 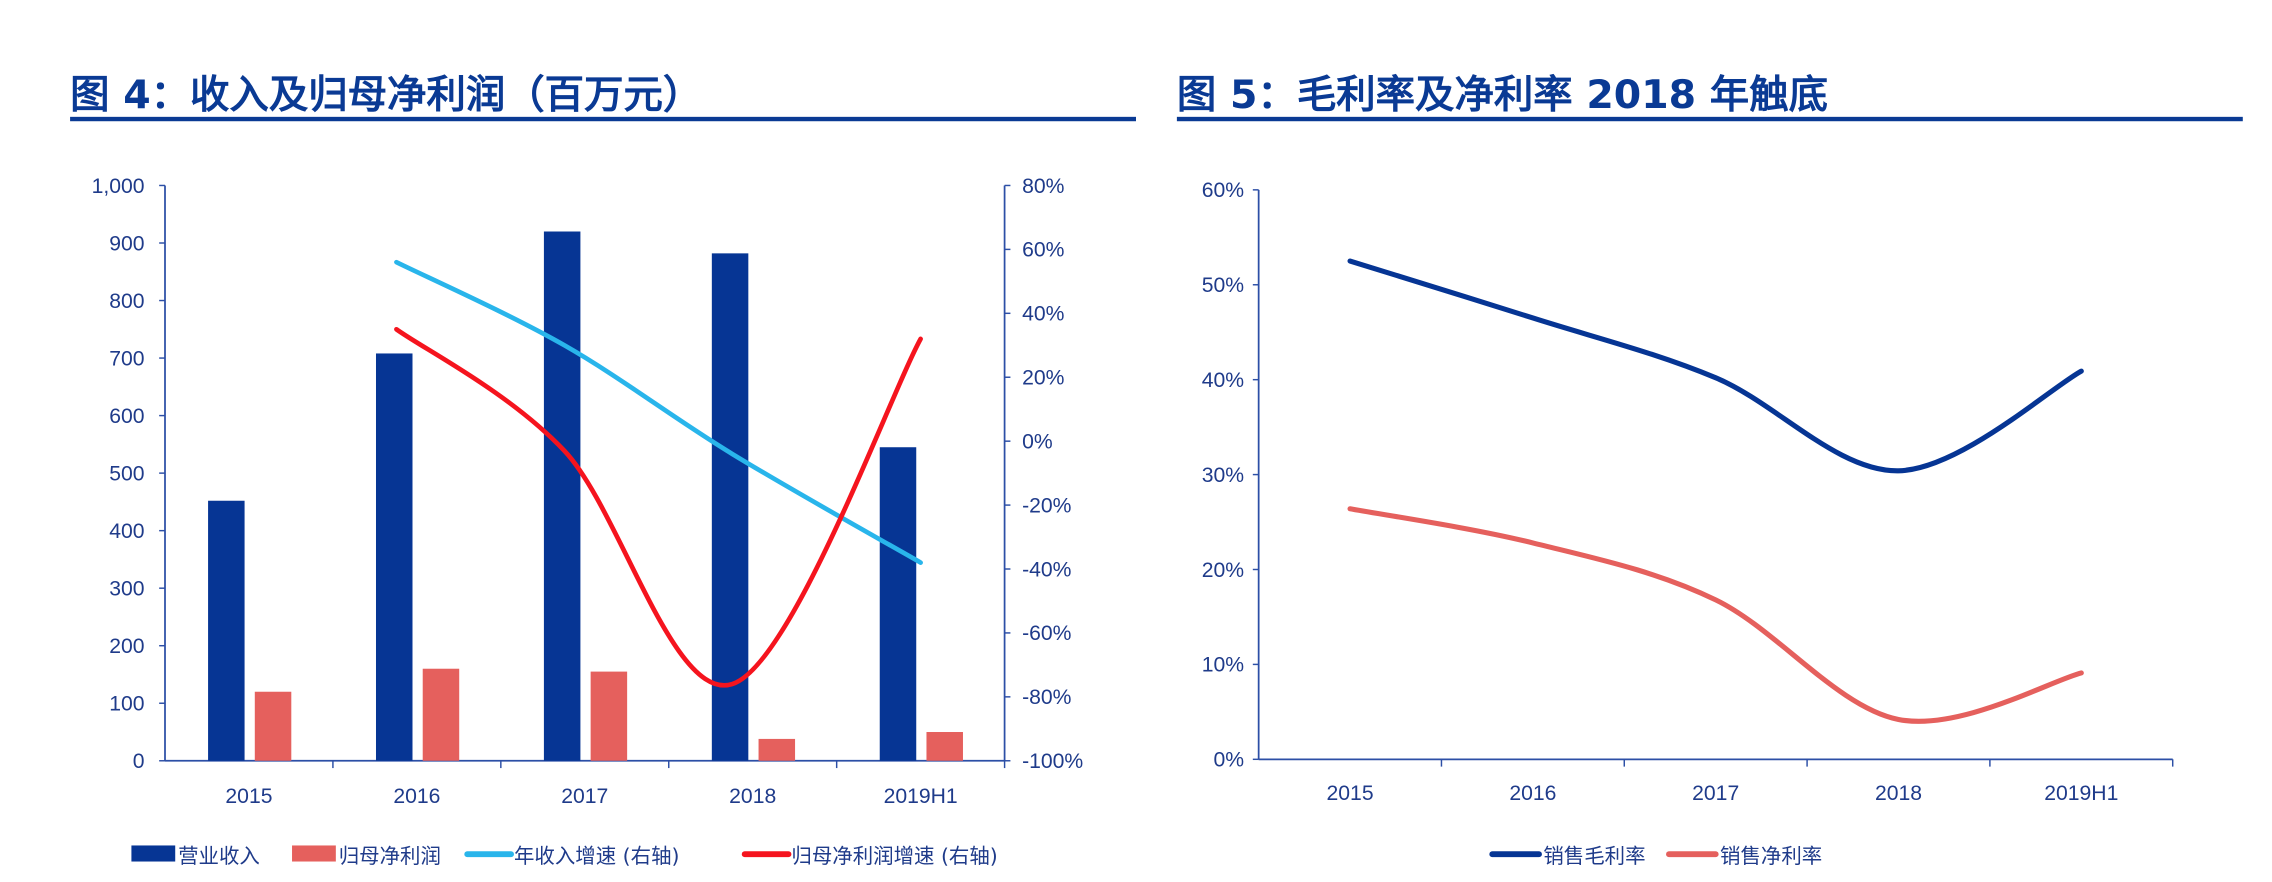 What do you see at coordinates (603, 119) in the screenshot?
I see `chart1-title-rule` at bounding box center [603, 119].